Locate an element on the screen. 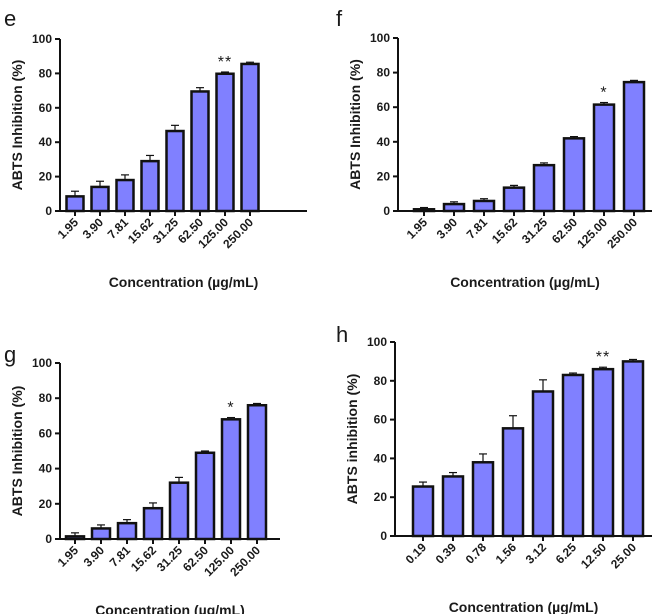 This screenshot has height=614, width=656. panel-label-f: f is located at coordinates (339, 18).